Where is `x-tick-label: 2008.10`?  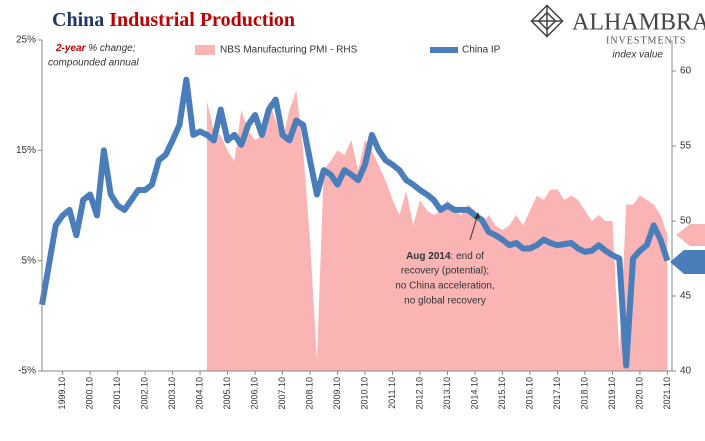
x-tick-label: 2008.10 is located at coordinates (309, 393).